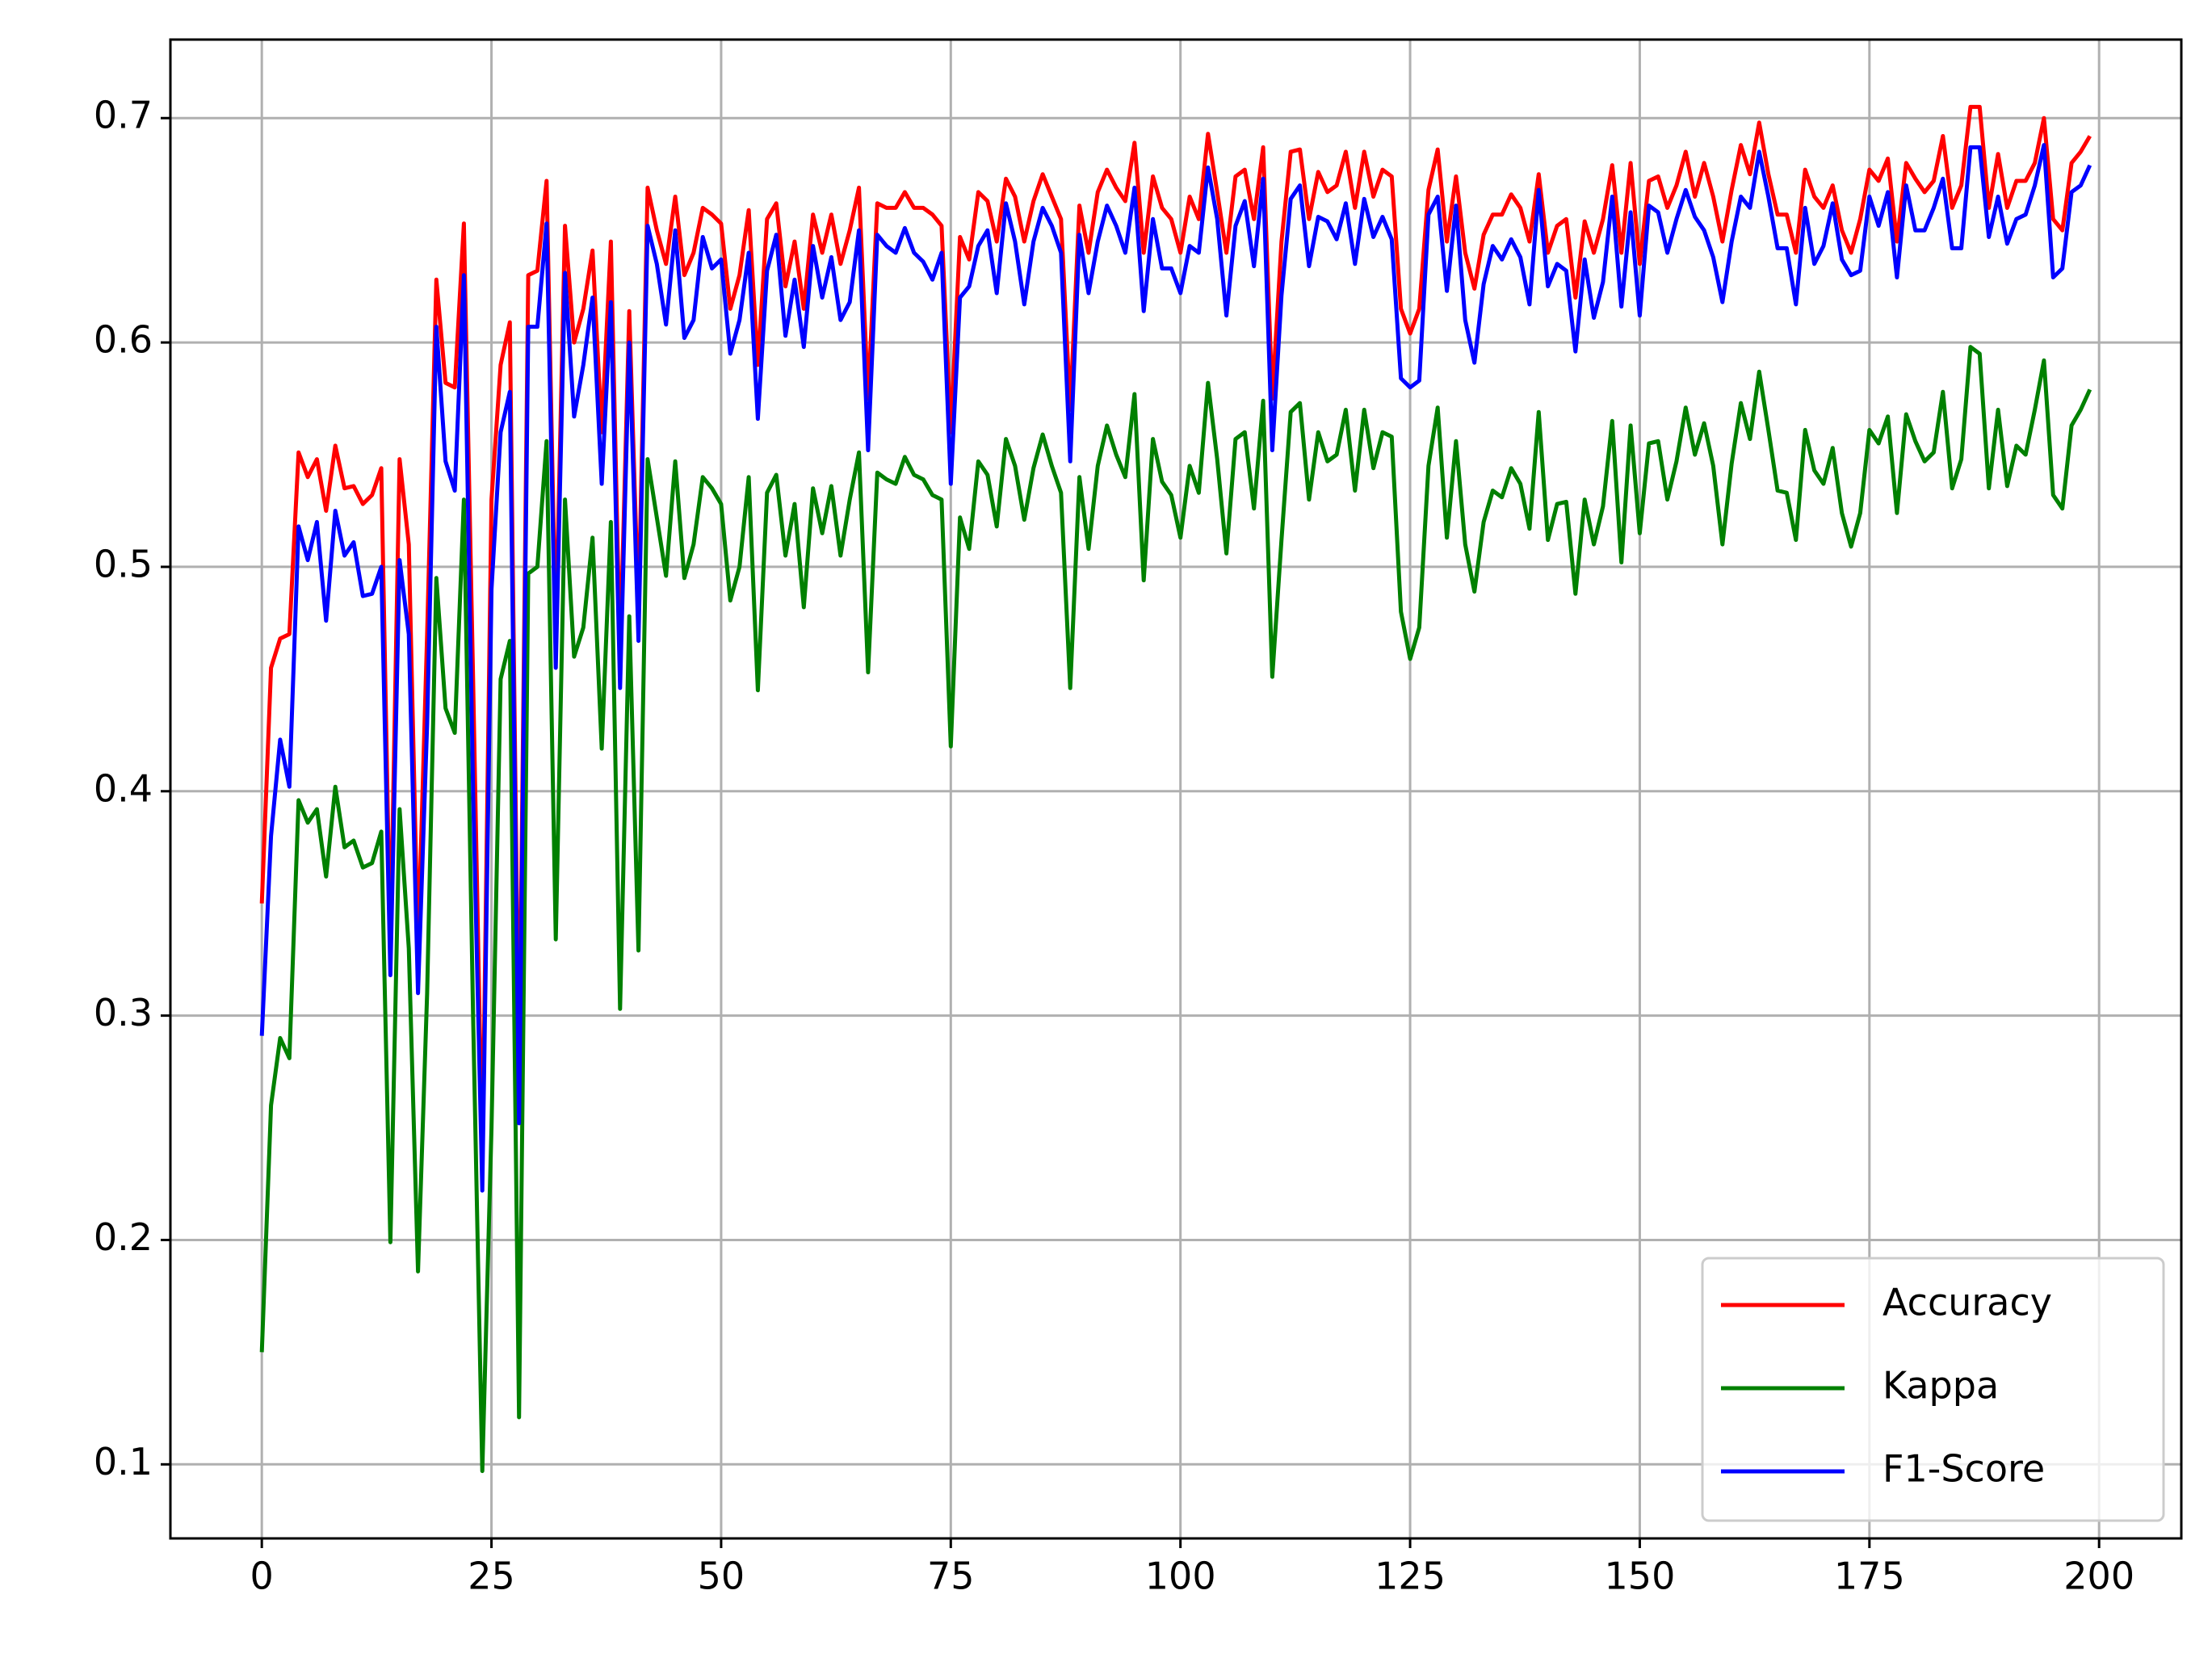 The image size is (2212, 1666). I want to click on legend-label: Kappa, so click(1941, 1386).